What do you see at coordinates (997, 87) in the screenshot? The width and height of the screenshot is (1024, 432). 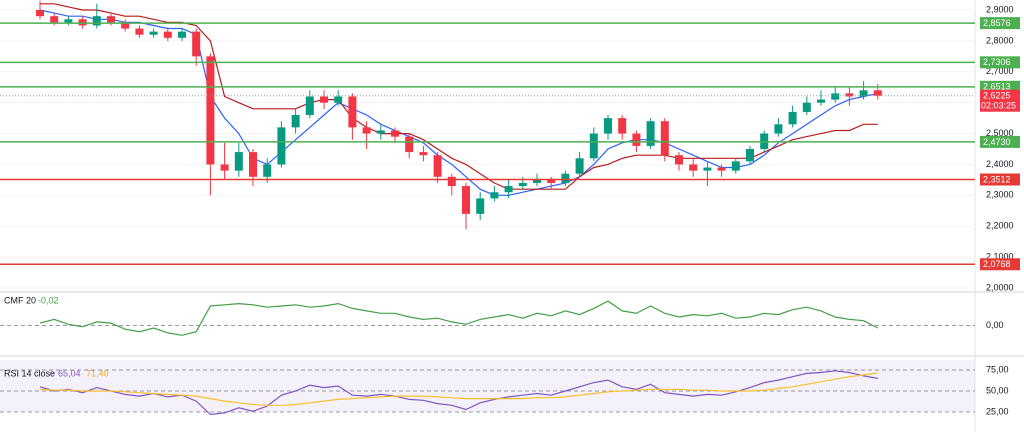 I see `level-label: 2,6513` at bounding box center [997, 87].